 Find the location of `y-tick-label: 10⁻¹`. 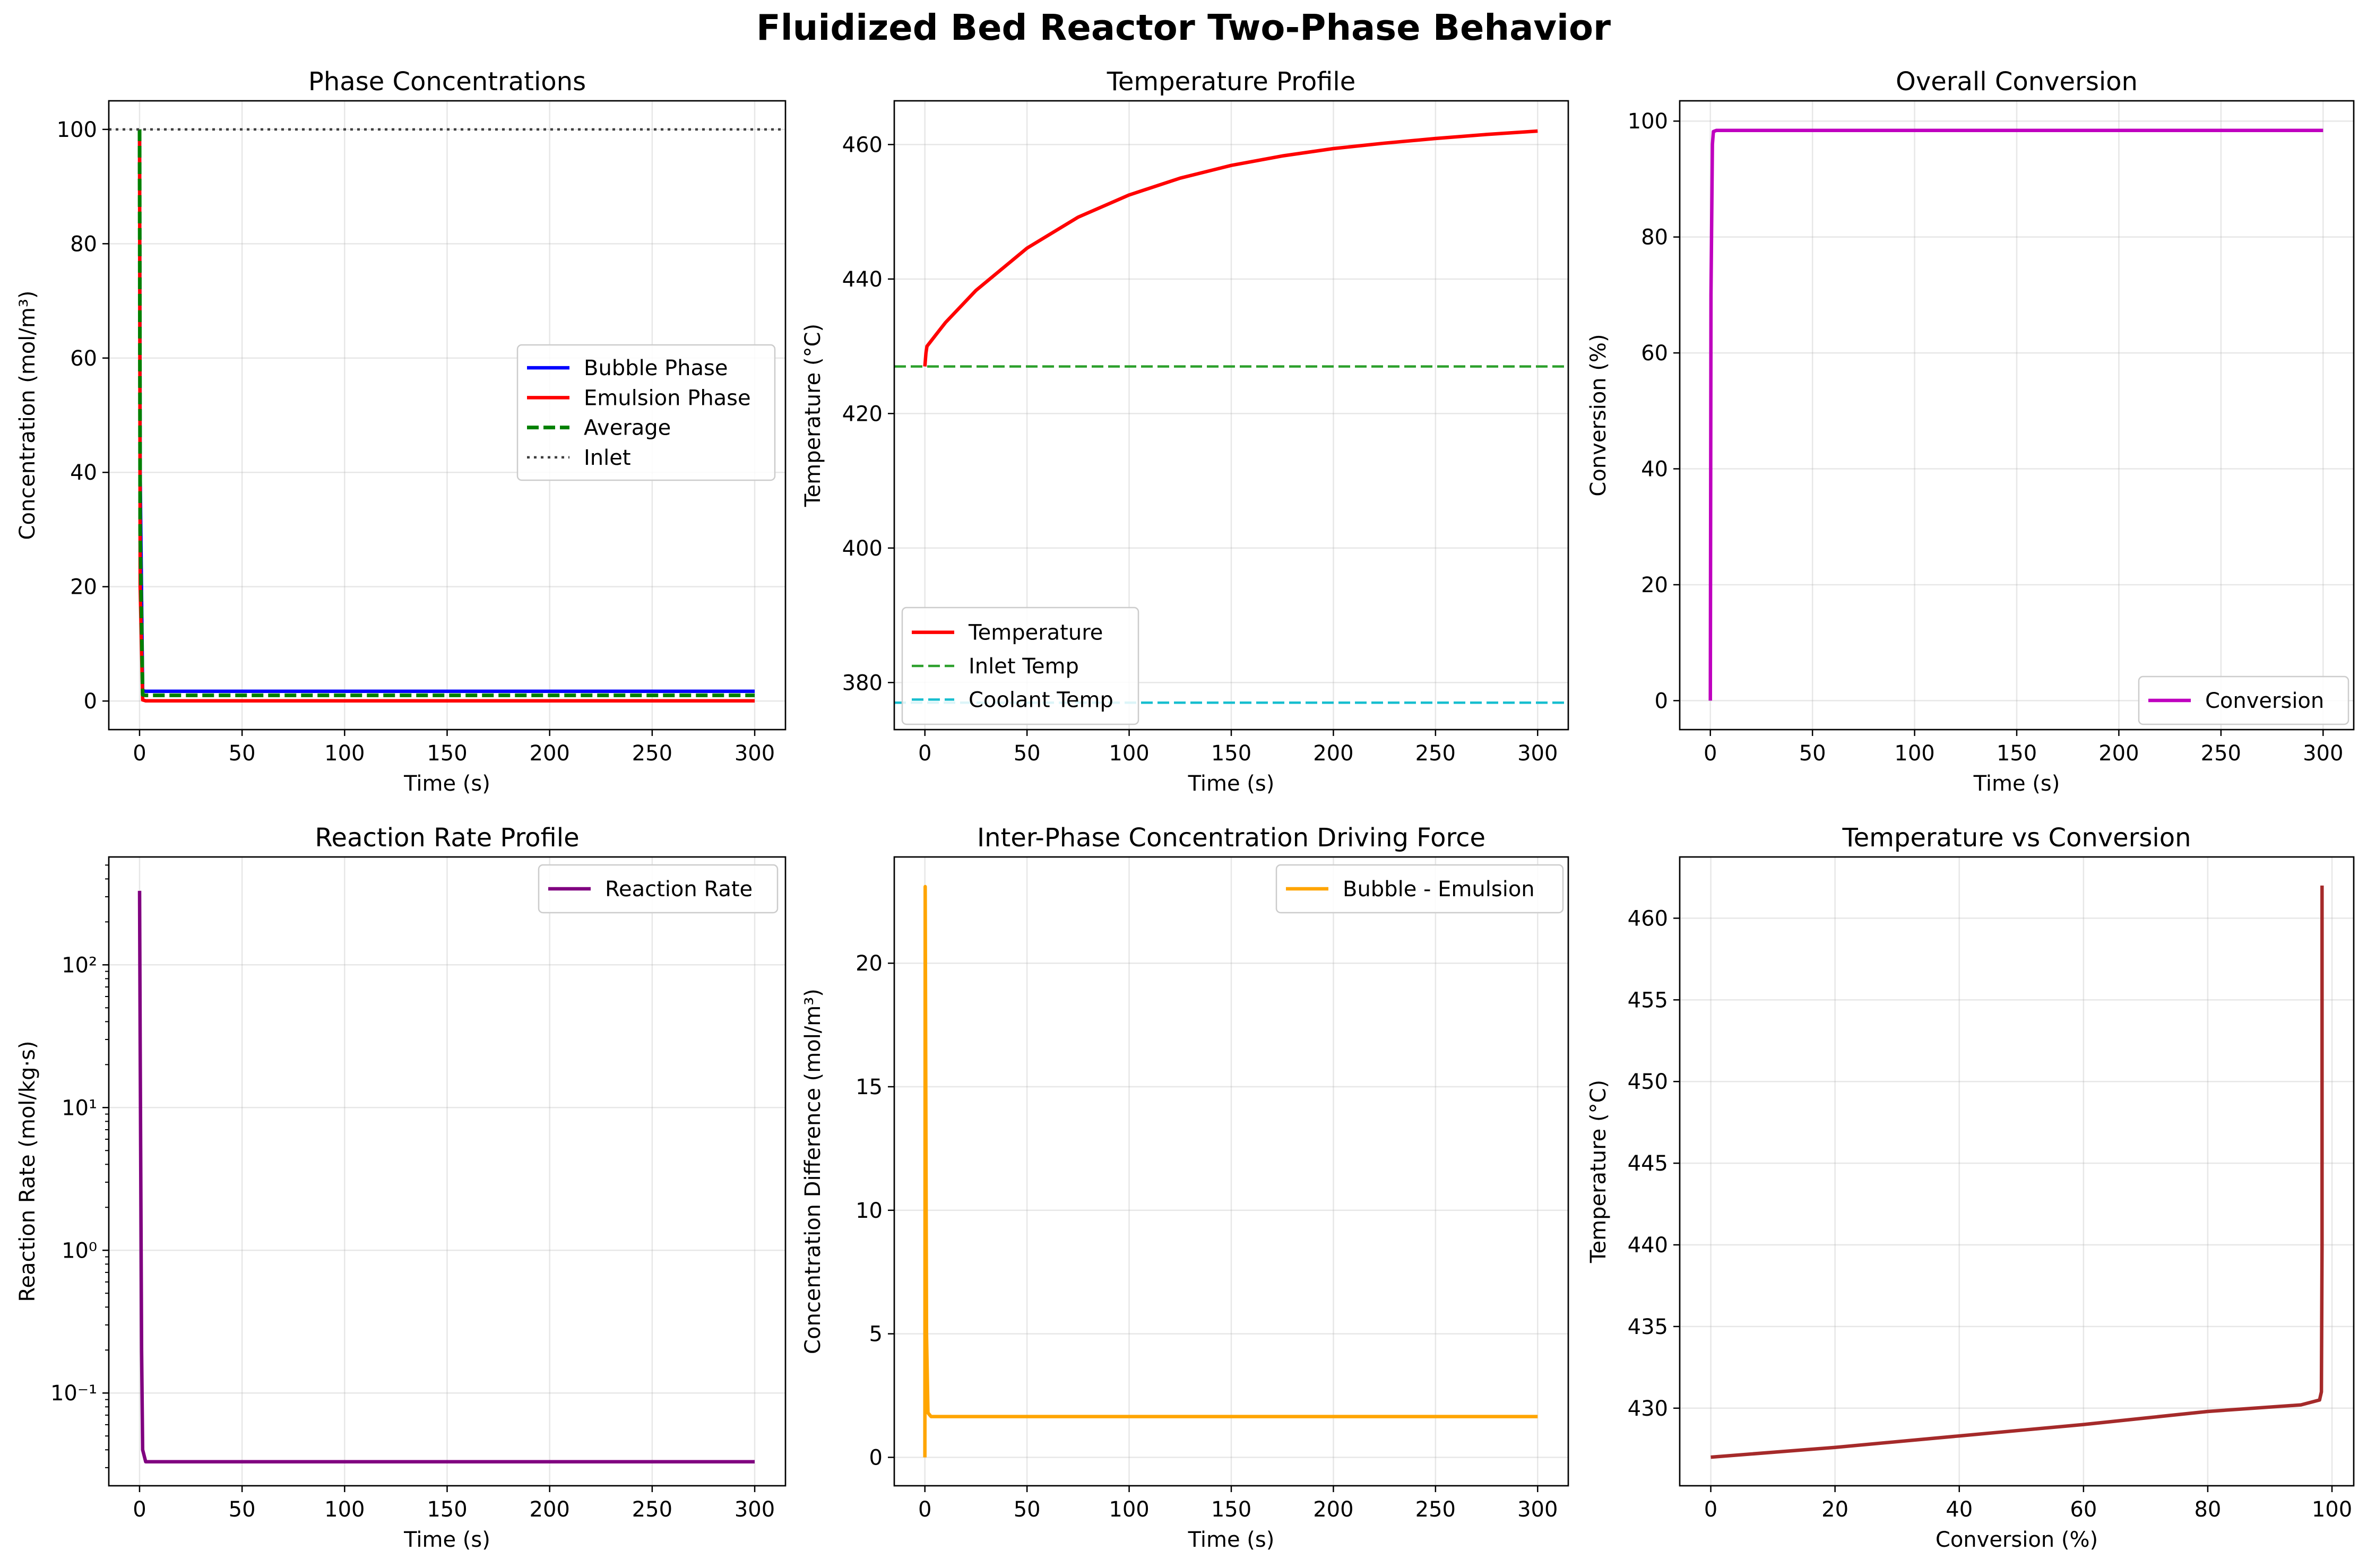

y-tick-label: 10⁻¹ is located at coordinates (73, 1393).